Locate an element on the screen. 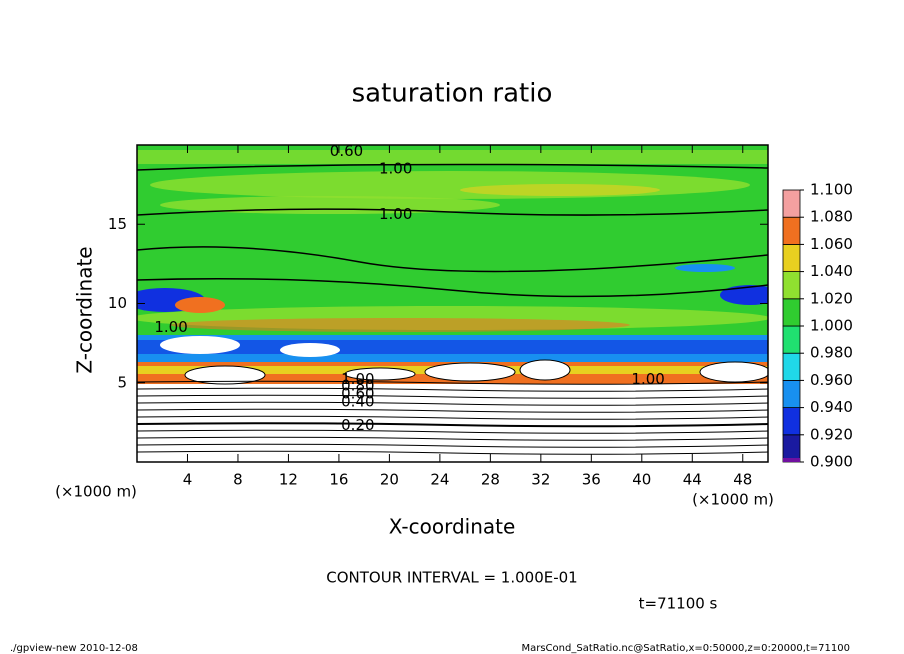 This screenshot has width=904, height=654. contour-interval: CONTOUR INTERVAL = 1.000E-01 is located at coordinates (451, 578).